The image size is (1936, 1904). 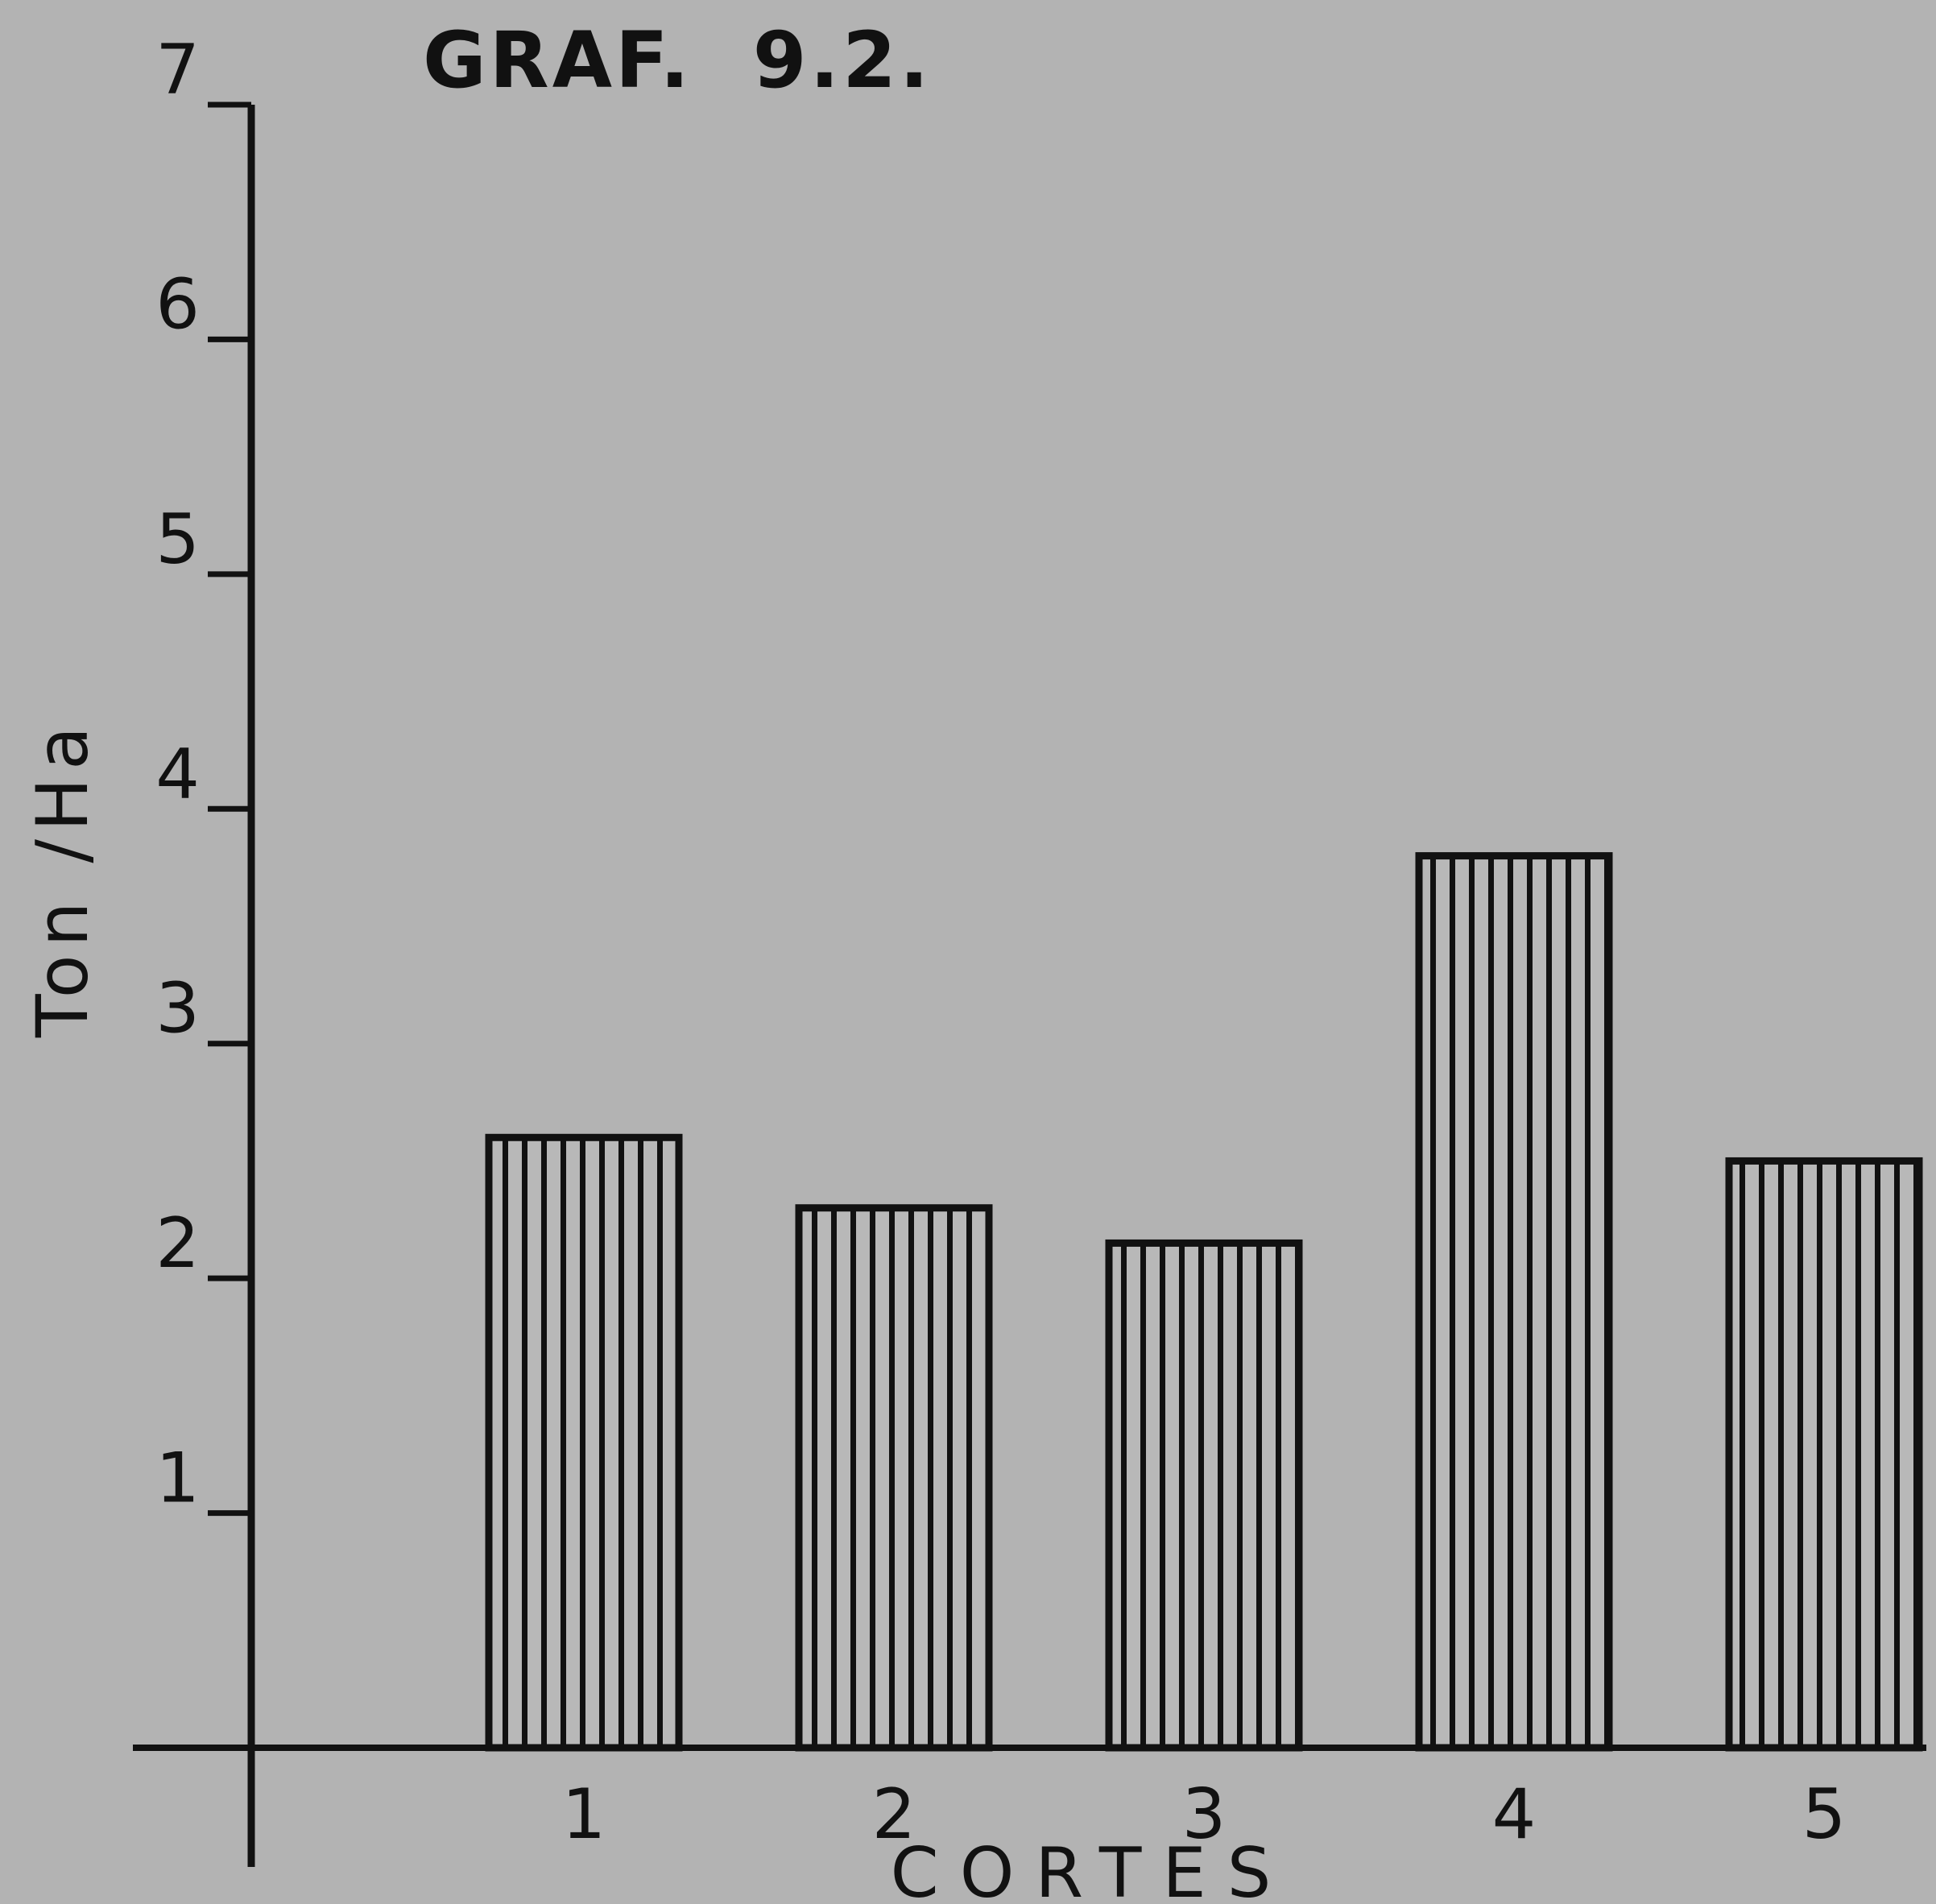 What do you see at coordinates (177, 70) in the screenshot?
I see `y-tick-label-7: 7` at bounding box center [177, 70].